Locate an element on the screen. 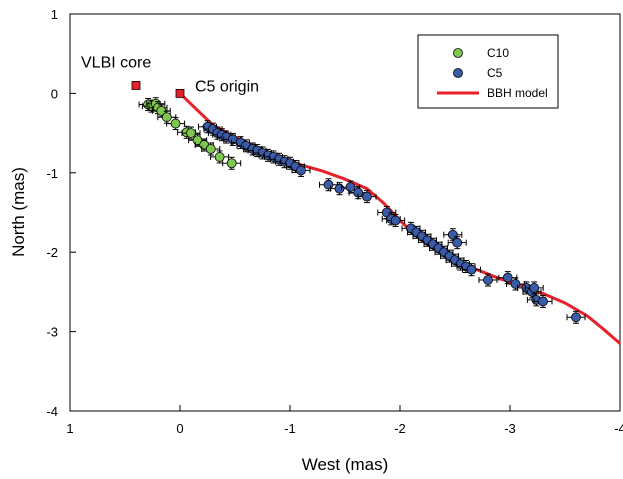  y-tick-label: -1 is located at coordinates (52, 173).